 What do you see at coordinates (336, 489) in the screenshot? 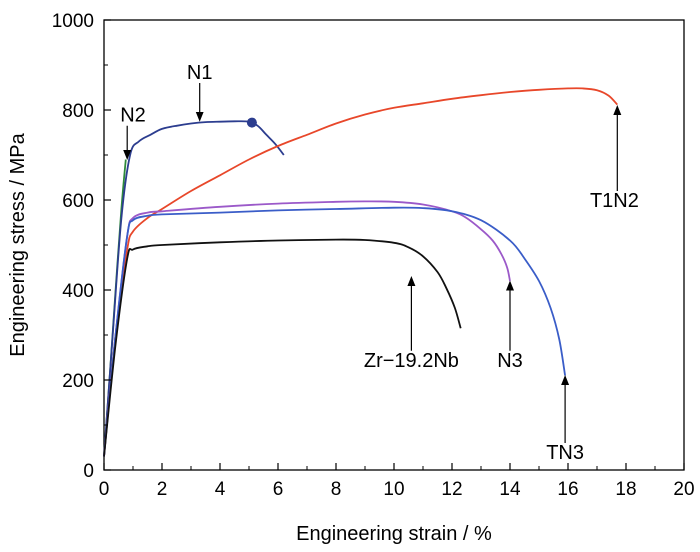
I see `x-tick-label: 8` at bounding box center [336, 489].